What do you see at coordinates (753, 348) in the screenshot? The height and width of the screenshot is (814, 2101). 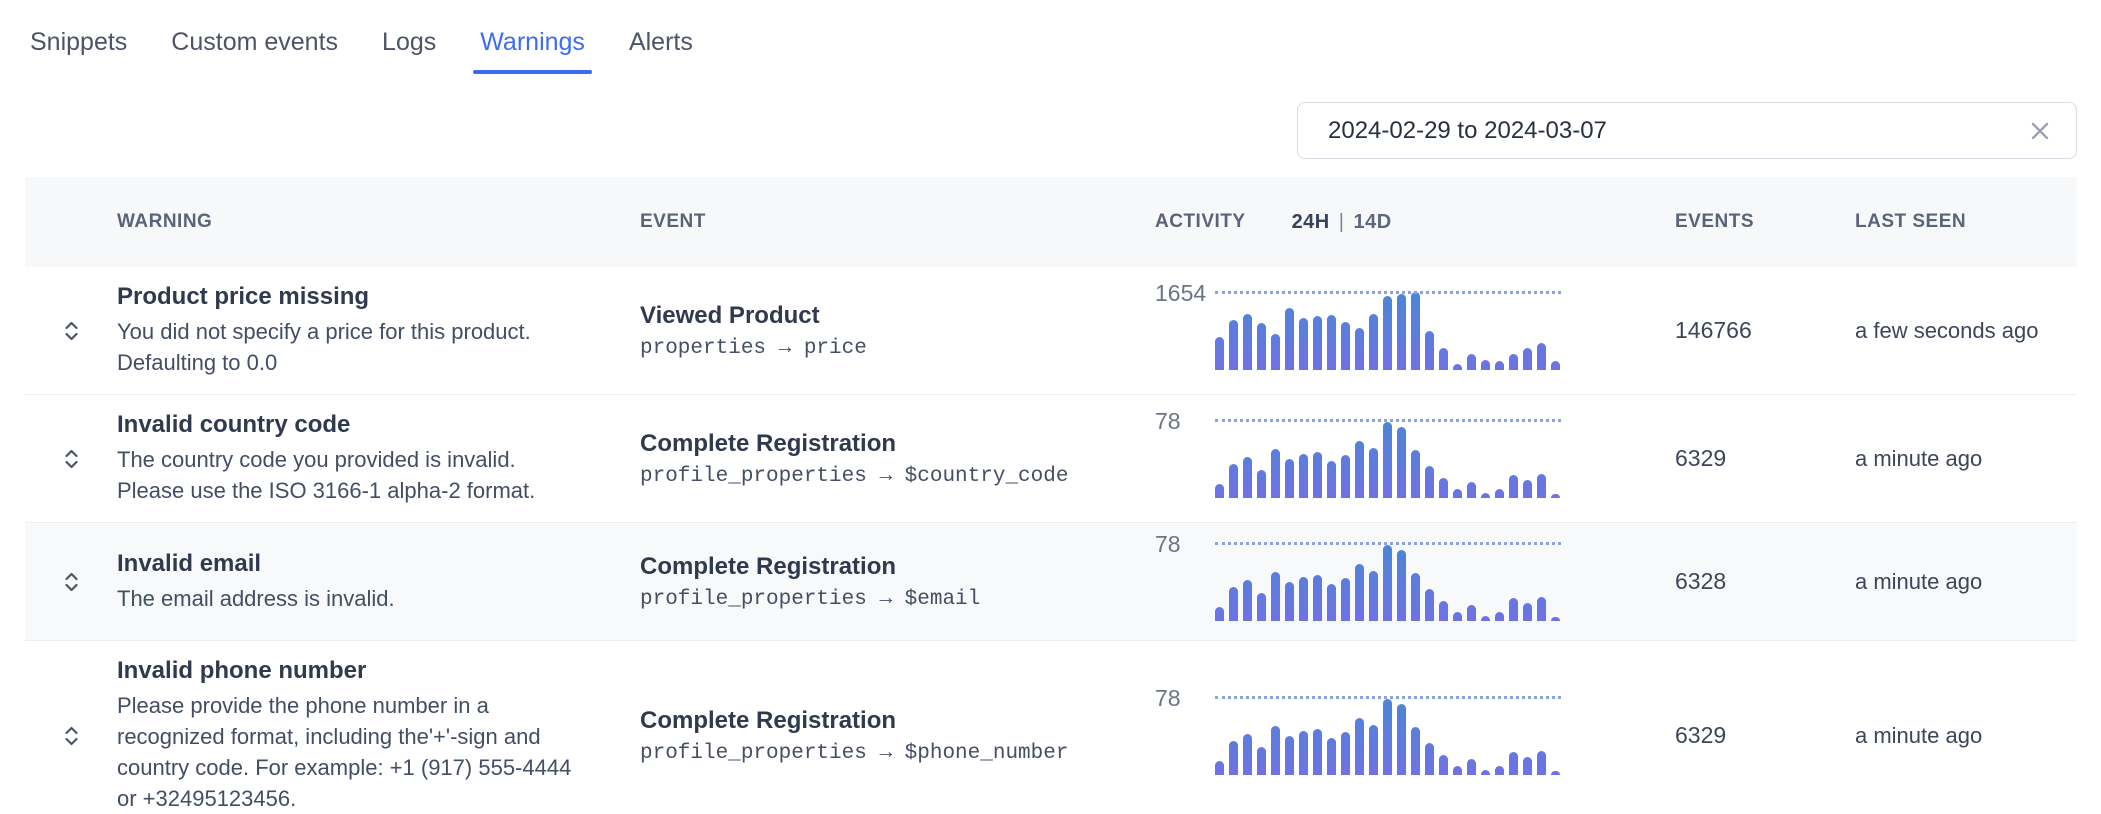 I see `event-property: properties → price` at bounding box center [753, 348].